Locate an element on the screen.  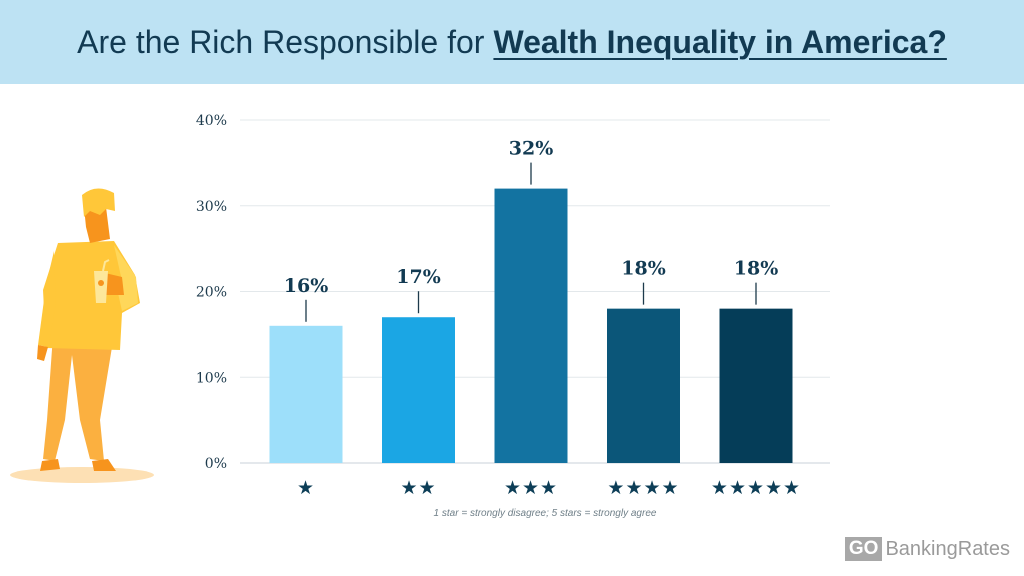
x-axis-ticks: ★ ★★ ★★★ ★★★★ ★★★★★ is located at coordinates (549, 488).